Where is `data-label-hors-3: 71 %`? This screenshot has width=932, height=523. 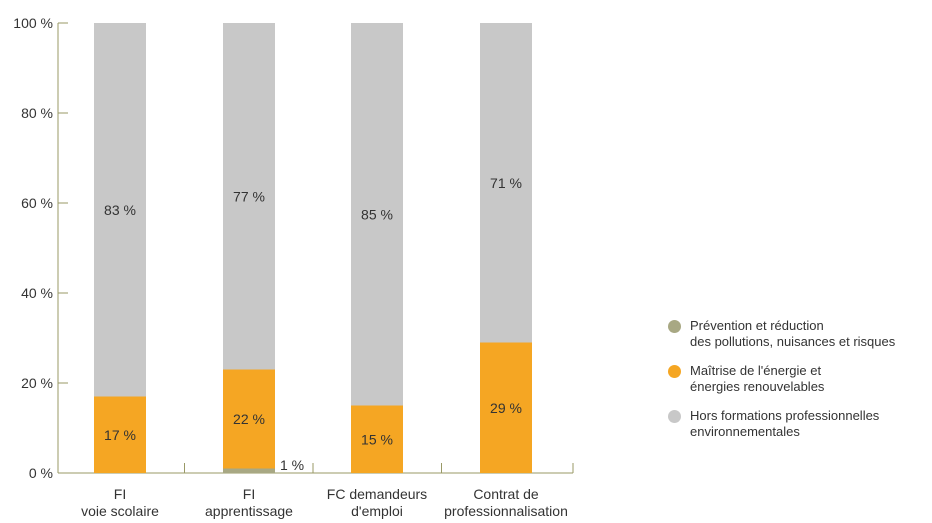 data-label-hors-3: 71 % is located at coordinates (506, 183).